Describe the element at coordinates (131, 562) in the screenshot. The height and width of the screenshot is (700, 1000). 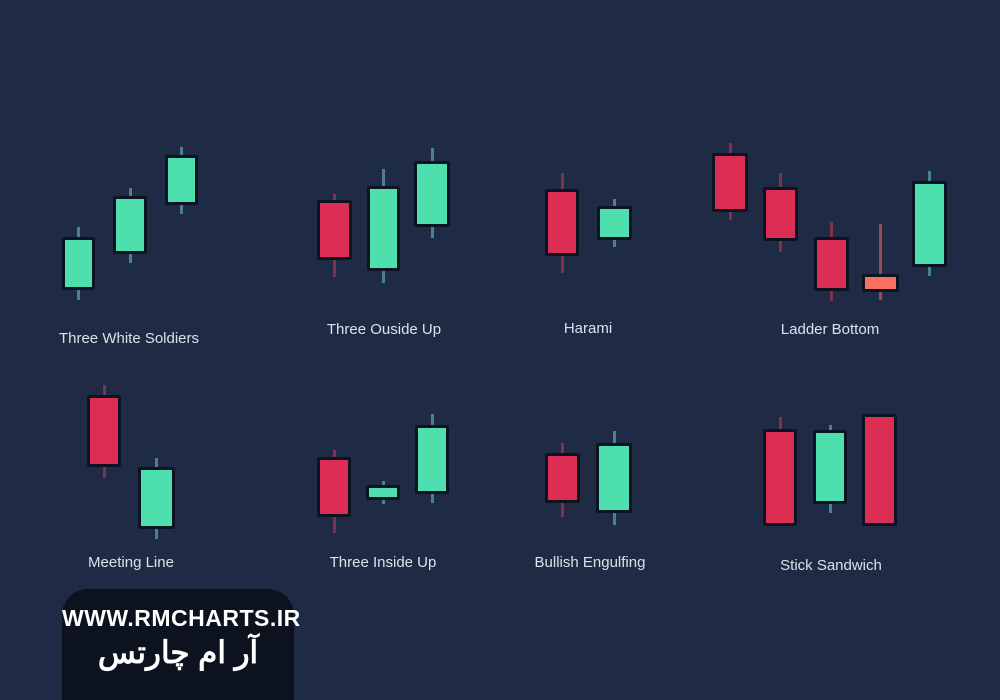
I see `pattern-label: Meeting Line` at that location.